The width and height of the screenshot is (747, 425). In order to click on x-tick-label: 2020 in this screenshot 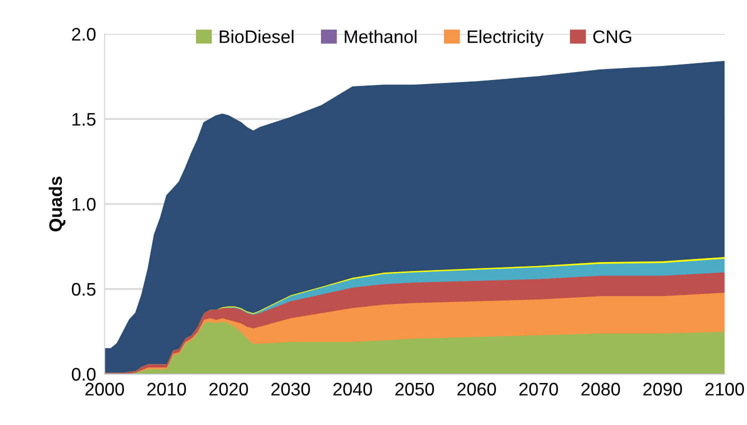, I will do `click(228, 389)`.